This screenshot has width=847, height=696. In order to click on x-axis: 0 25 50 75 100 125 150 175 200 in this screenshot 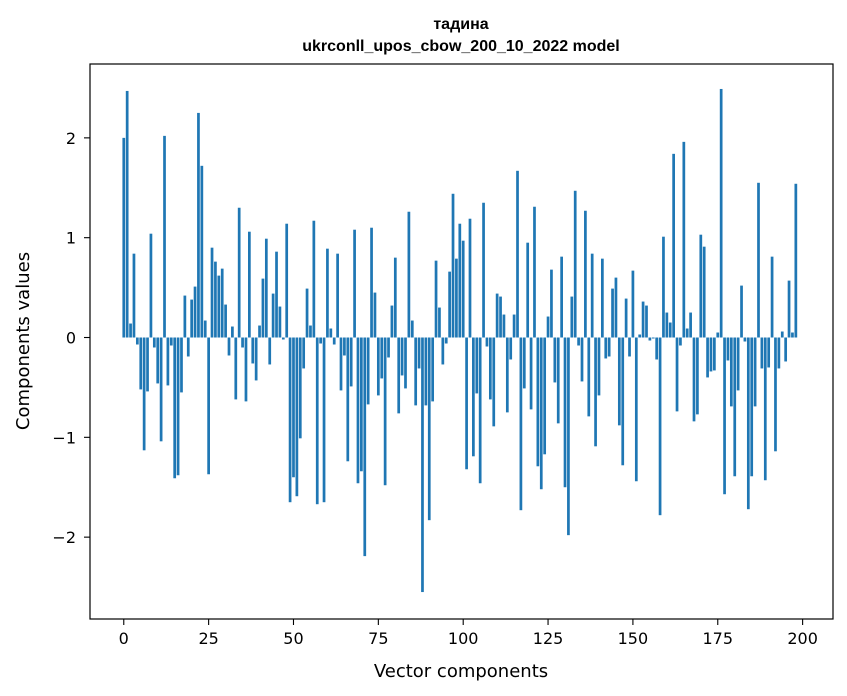, I will do `click(468, 633)`.